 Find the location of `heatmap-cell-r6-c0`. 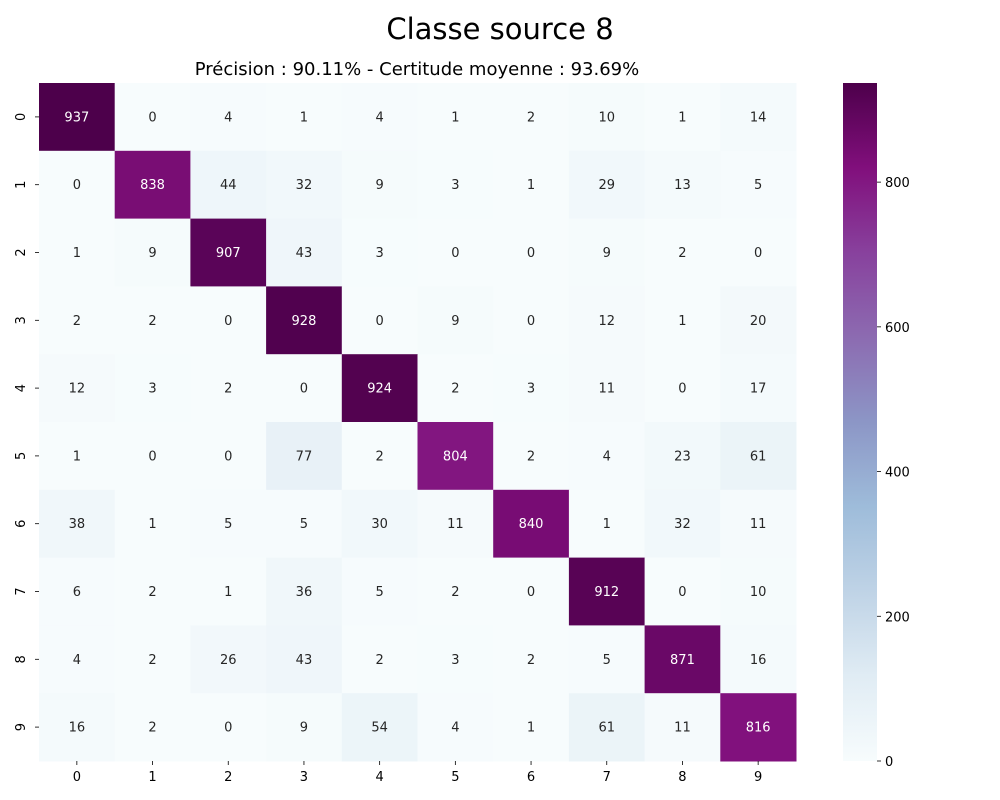

heatmap-cell-r6-c0 is located at coordinates (77, 524).